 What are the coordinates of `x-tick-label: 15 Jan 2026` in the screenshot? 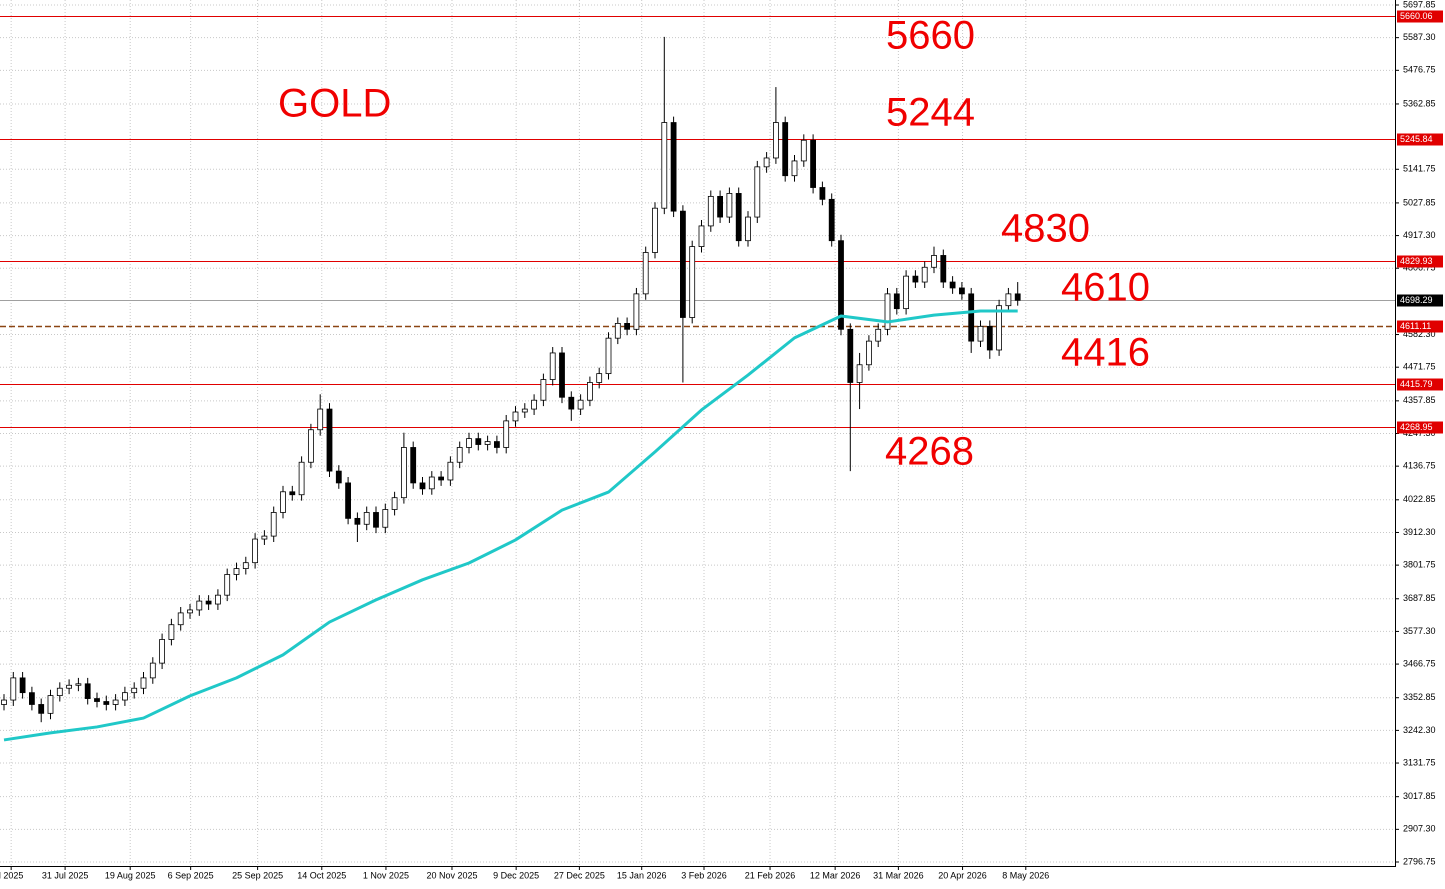 It's located at (642, 875).